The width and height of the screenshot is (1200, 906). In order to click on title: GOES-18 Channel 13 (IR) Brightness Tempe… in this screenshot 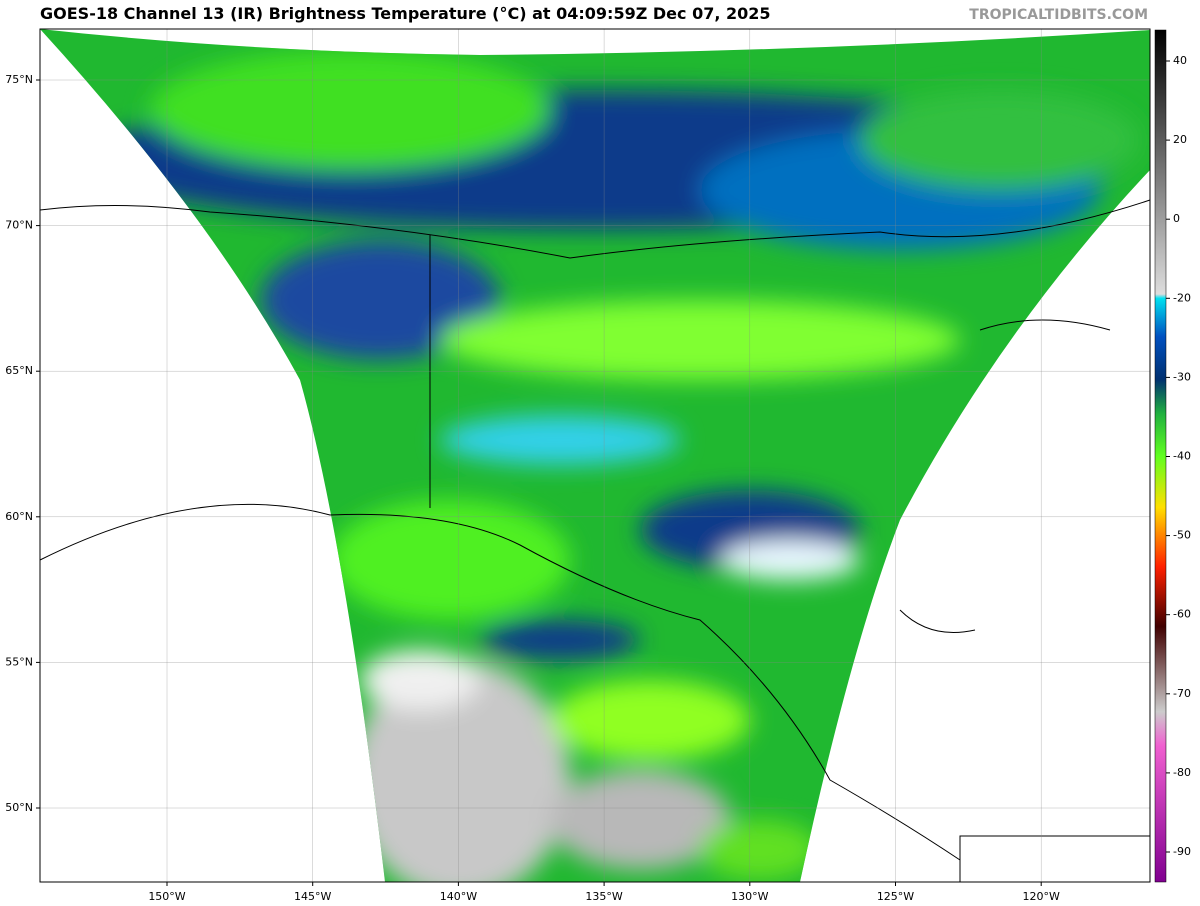, I will do `click(405, 13)`.